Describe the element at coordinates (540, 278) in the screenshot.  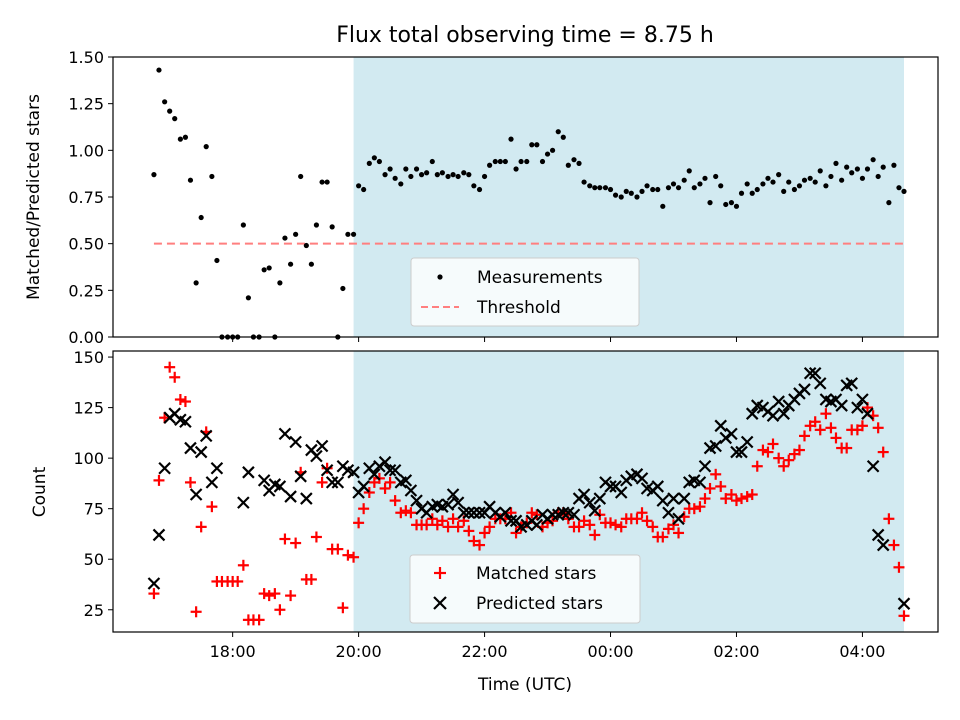
I see `legend-measurements-label: Measurements` at that location.